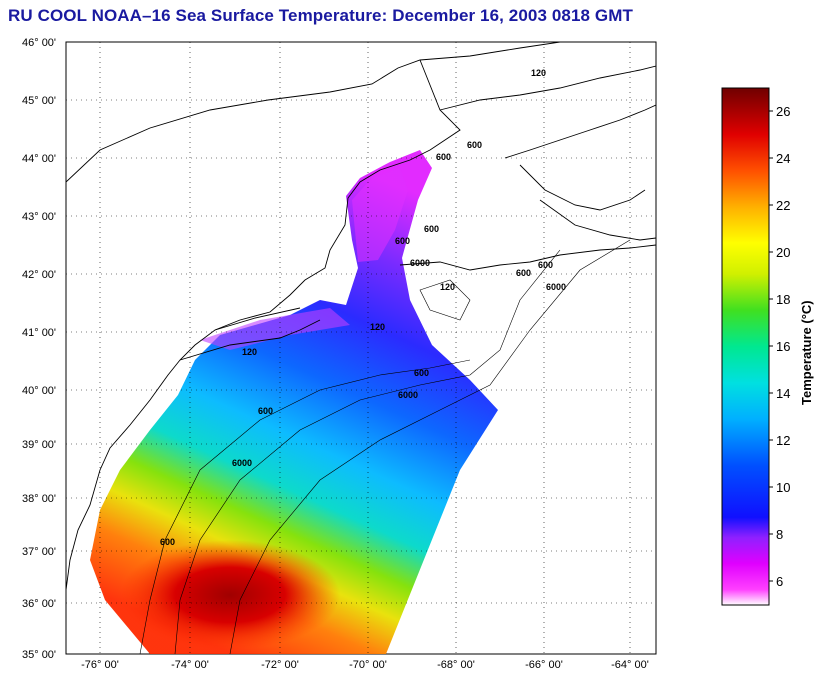 The image size is (817, 673). I want to click on svg-text: 36° 00', so click(39, 604).